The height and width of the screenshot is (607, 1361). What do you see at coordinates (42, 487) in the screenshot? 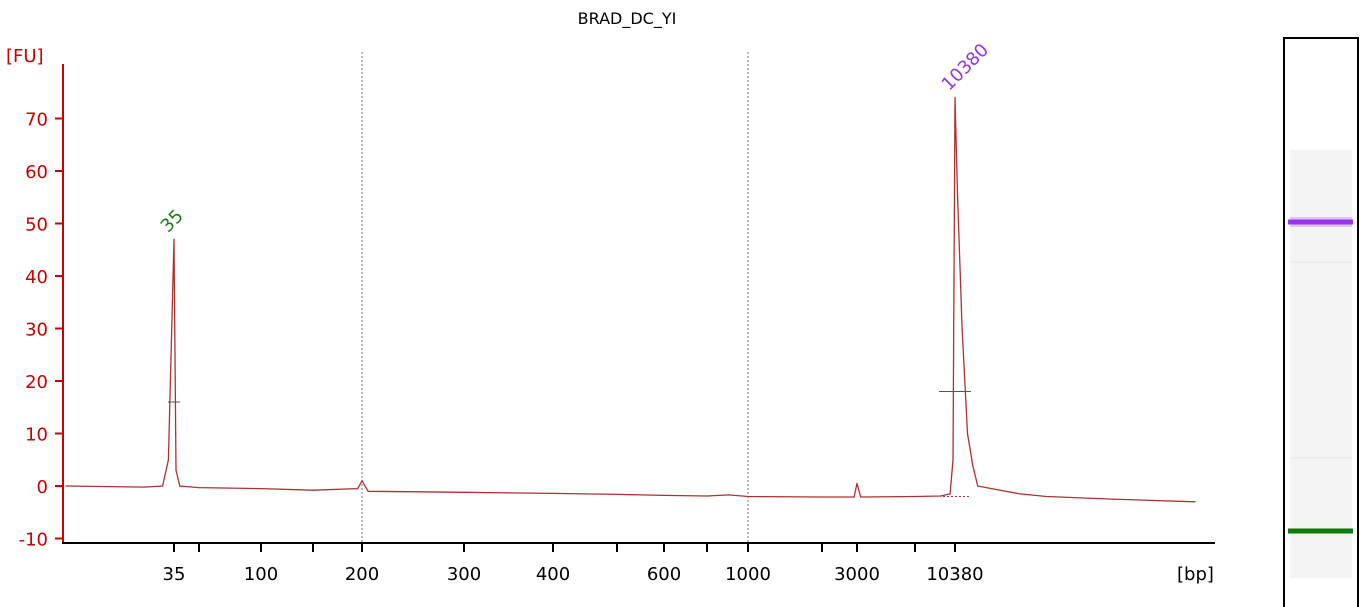
I see `y-tick-label: 0` at bounding box center [42, 487].